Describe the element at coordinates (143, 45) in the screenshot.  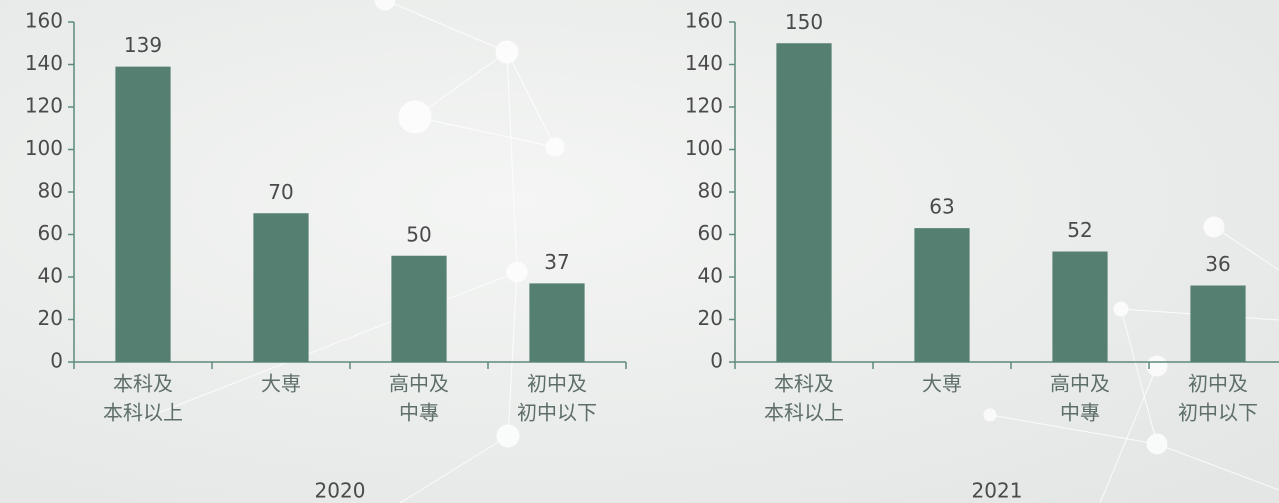
I see `data-label: 139` at that location.